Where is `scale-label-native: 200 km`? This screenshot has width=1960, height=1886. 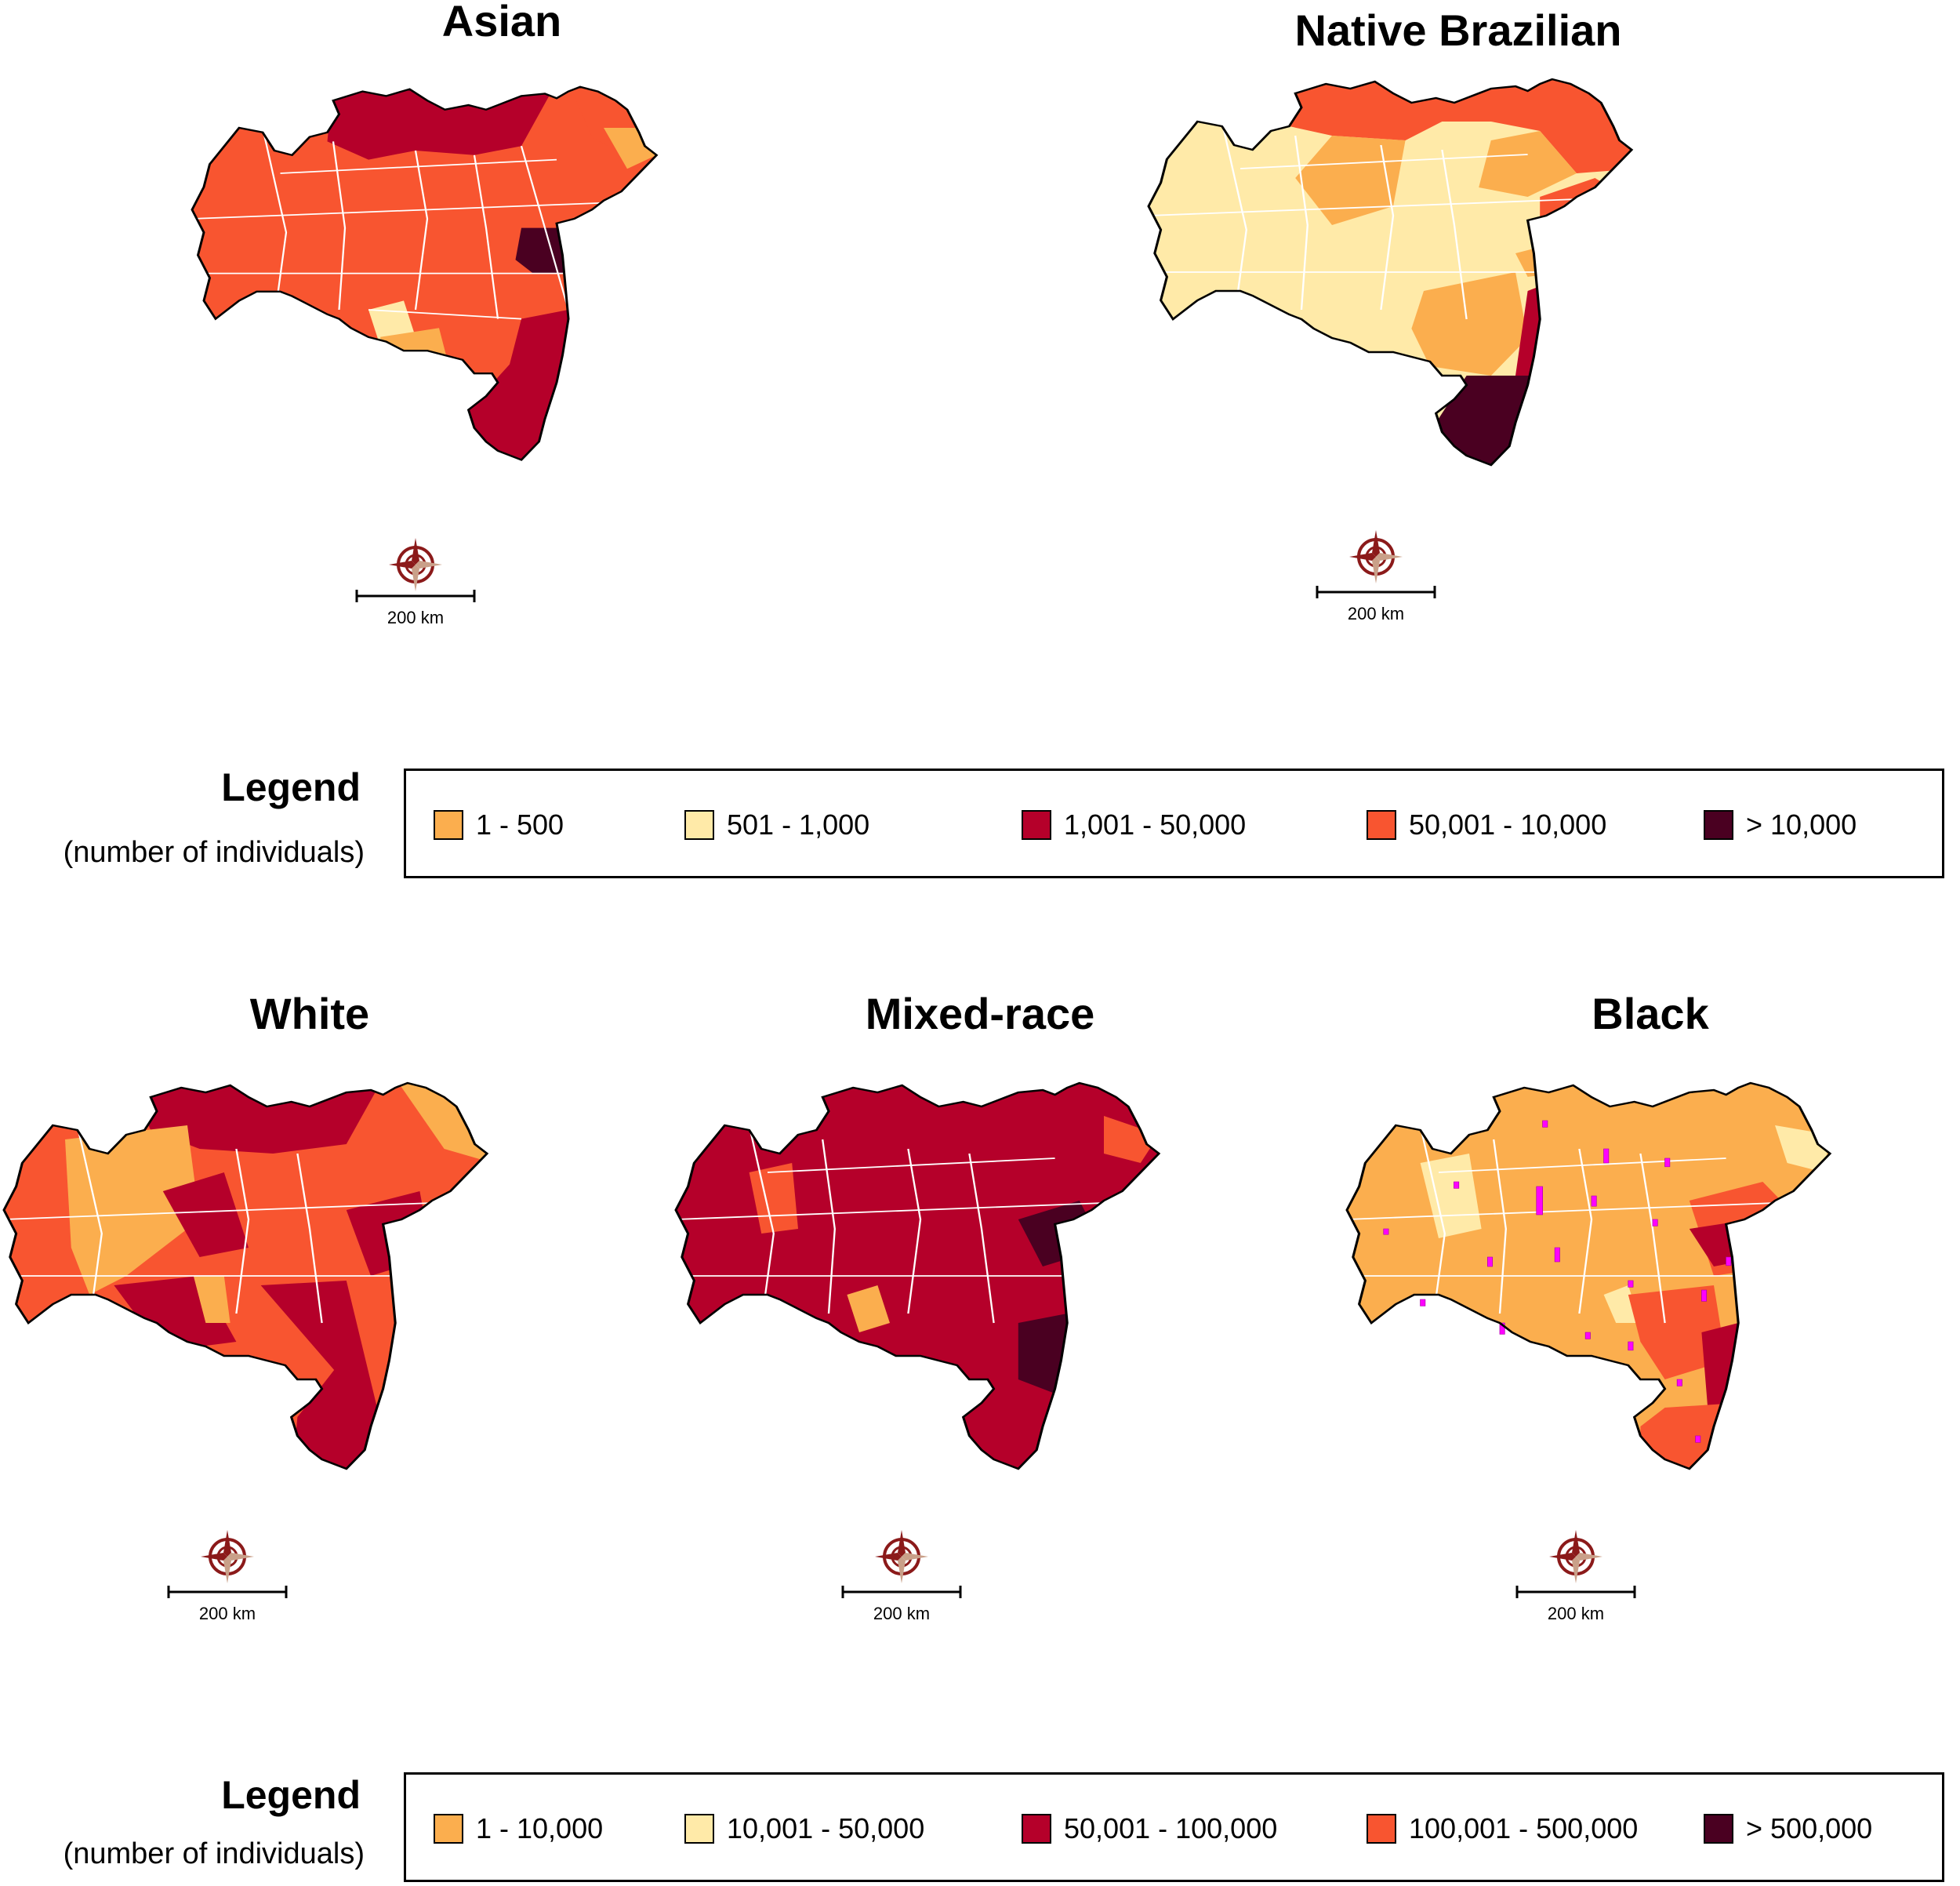
scale-label-native: 200 km is located at coordinates (1376, 613).